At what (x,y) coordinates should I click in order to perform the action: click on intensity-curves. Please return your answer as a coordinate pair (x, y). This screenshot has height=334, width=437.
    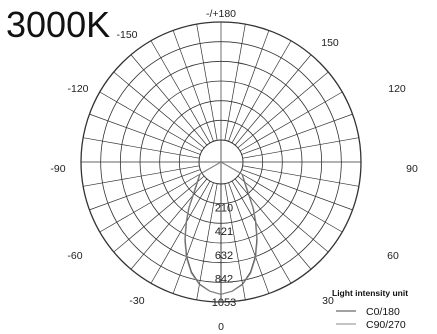
    Looking at the image, I should click on (221, 228).